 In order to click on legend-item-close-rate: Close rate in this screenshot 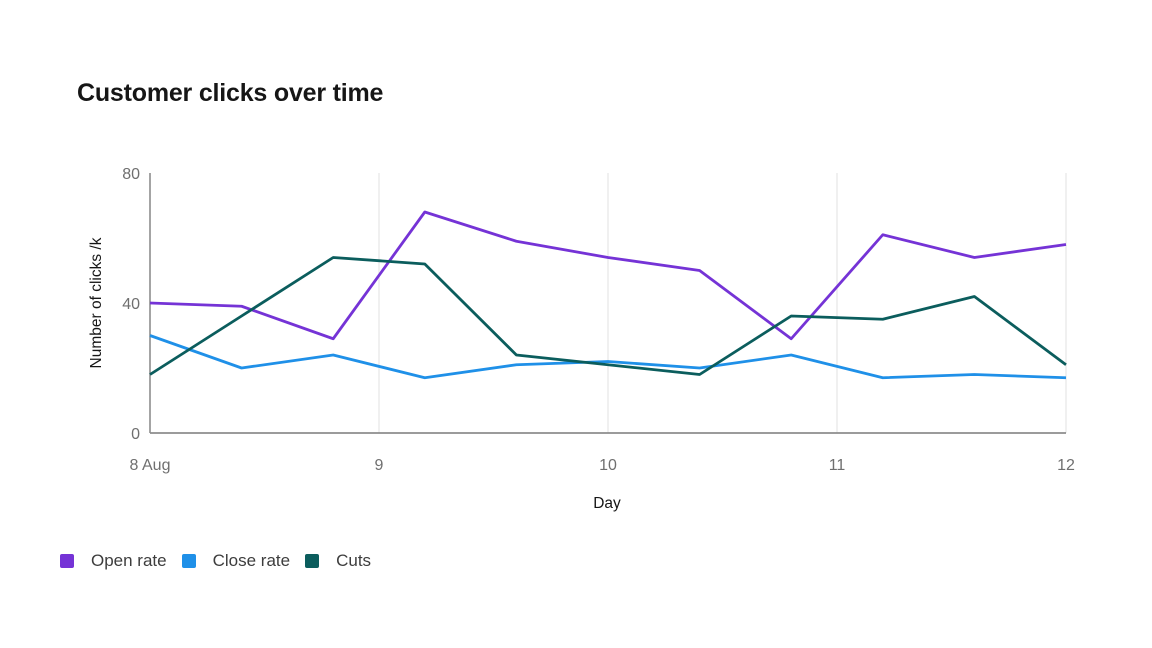, I will do `click(236, 560)`.